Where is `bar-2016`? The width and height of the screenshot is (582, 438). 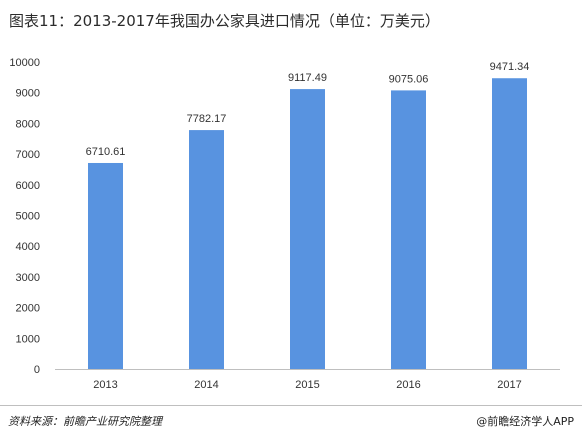 bar-2016 is located at coordinates (408, 229).